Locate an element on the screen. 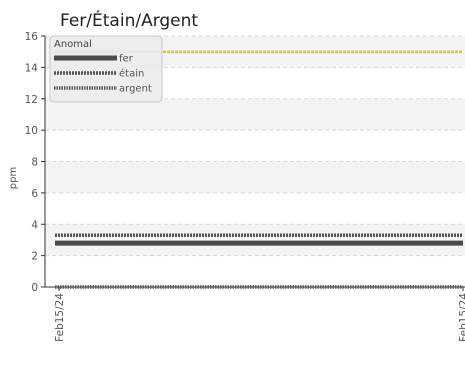  y-ticks: 0 2 4 6 8 10 12 14 16 is located at coordinates (35, 162).